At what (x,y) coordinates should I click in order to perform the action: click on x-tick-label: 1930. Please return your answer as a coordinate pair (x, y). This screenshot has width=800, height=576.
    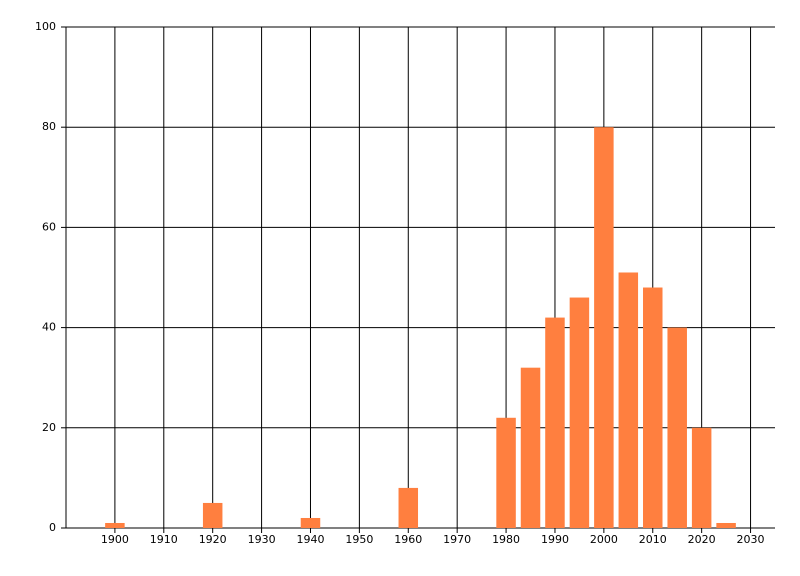
    Looking at the image, I should click on (262, 539).